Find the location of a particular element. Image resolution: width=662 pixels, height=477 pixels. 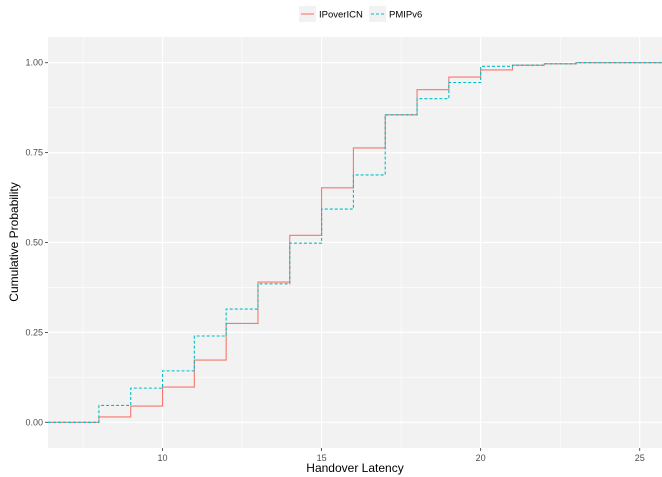

legend: IPoverICN PMIPv6 is located at coordinates (360, 14).